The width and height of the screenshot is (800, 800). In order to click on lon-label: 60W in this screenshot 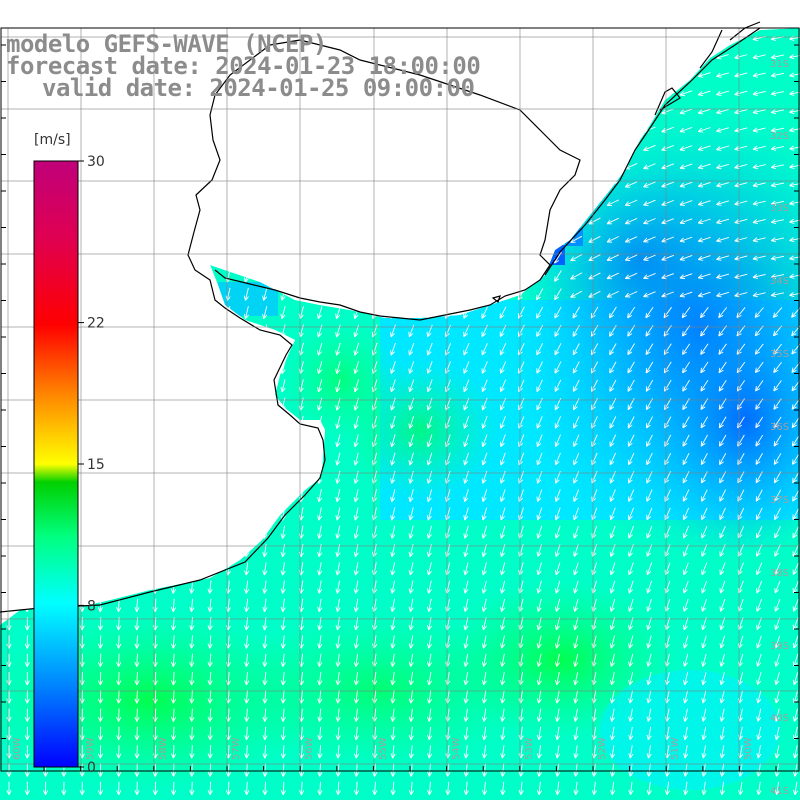, I will do `click(17, 748)`.